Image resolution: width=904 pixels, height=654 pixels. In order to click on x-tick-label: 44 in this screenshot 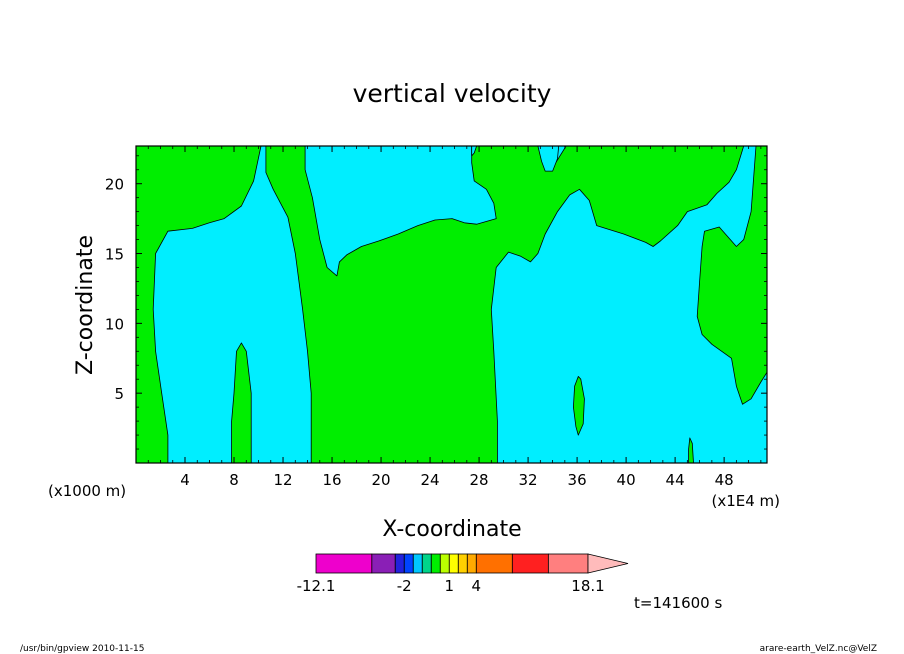, I will do `click(675, 480)`.